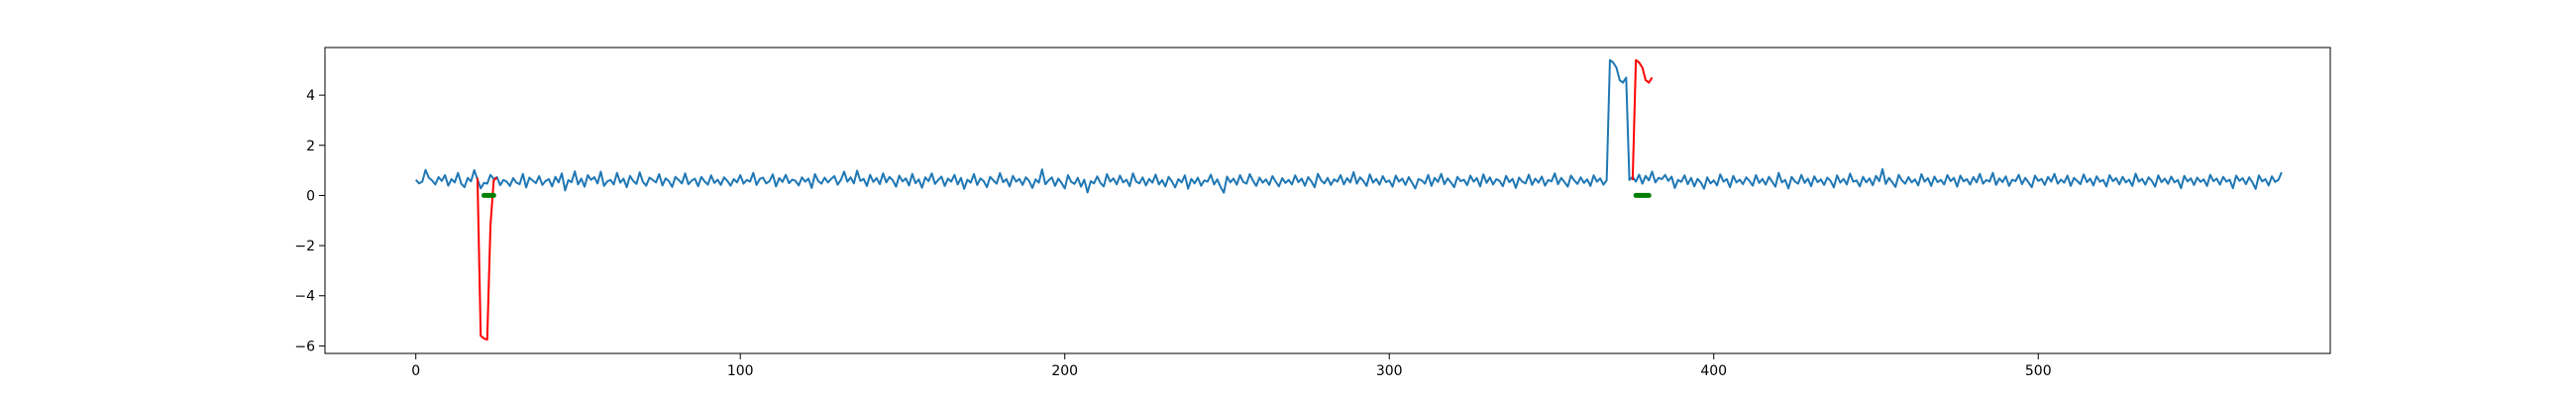 The height and width of the screenshot is (396, 2576). I want to click on x-tick-label: 100, so click(740, 371).